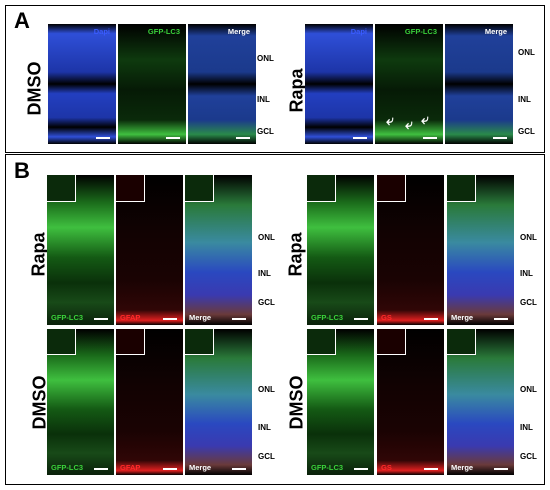  Describe the element at coordinates (22, 20) in the screenshot. I see `panel-a-letter: A` at that location.